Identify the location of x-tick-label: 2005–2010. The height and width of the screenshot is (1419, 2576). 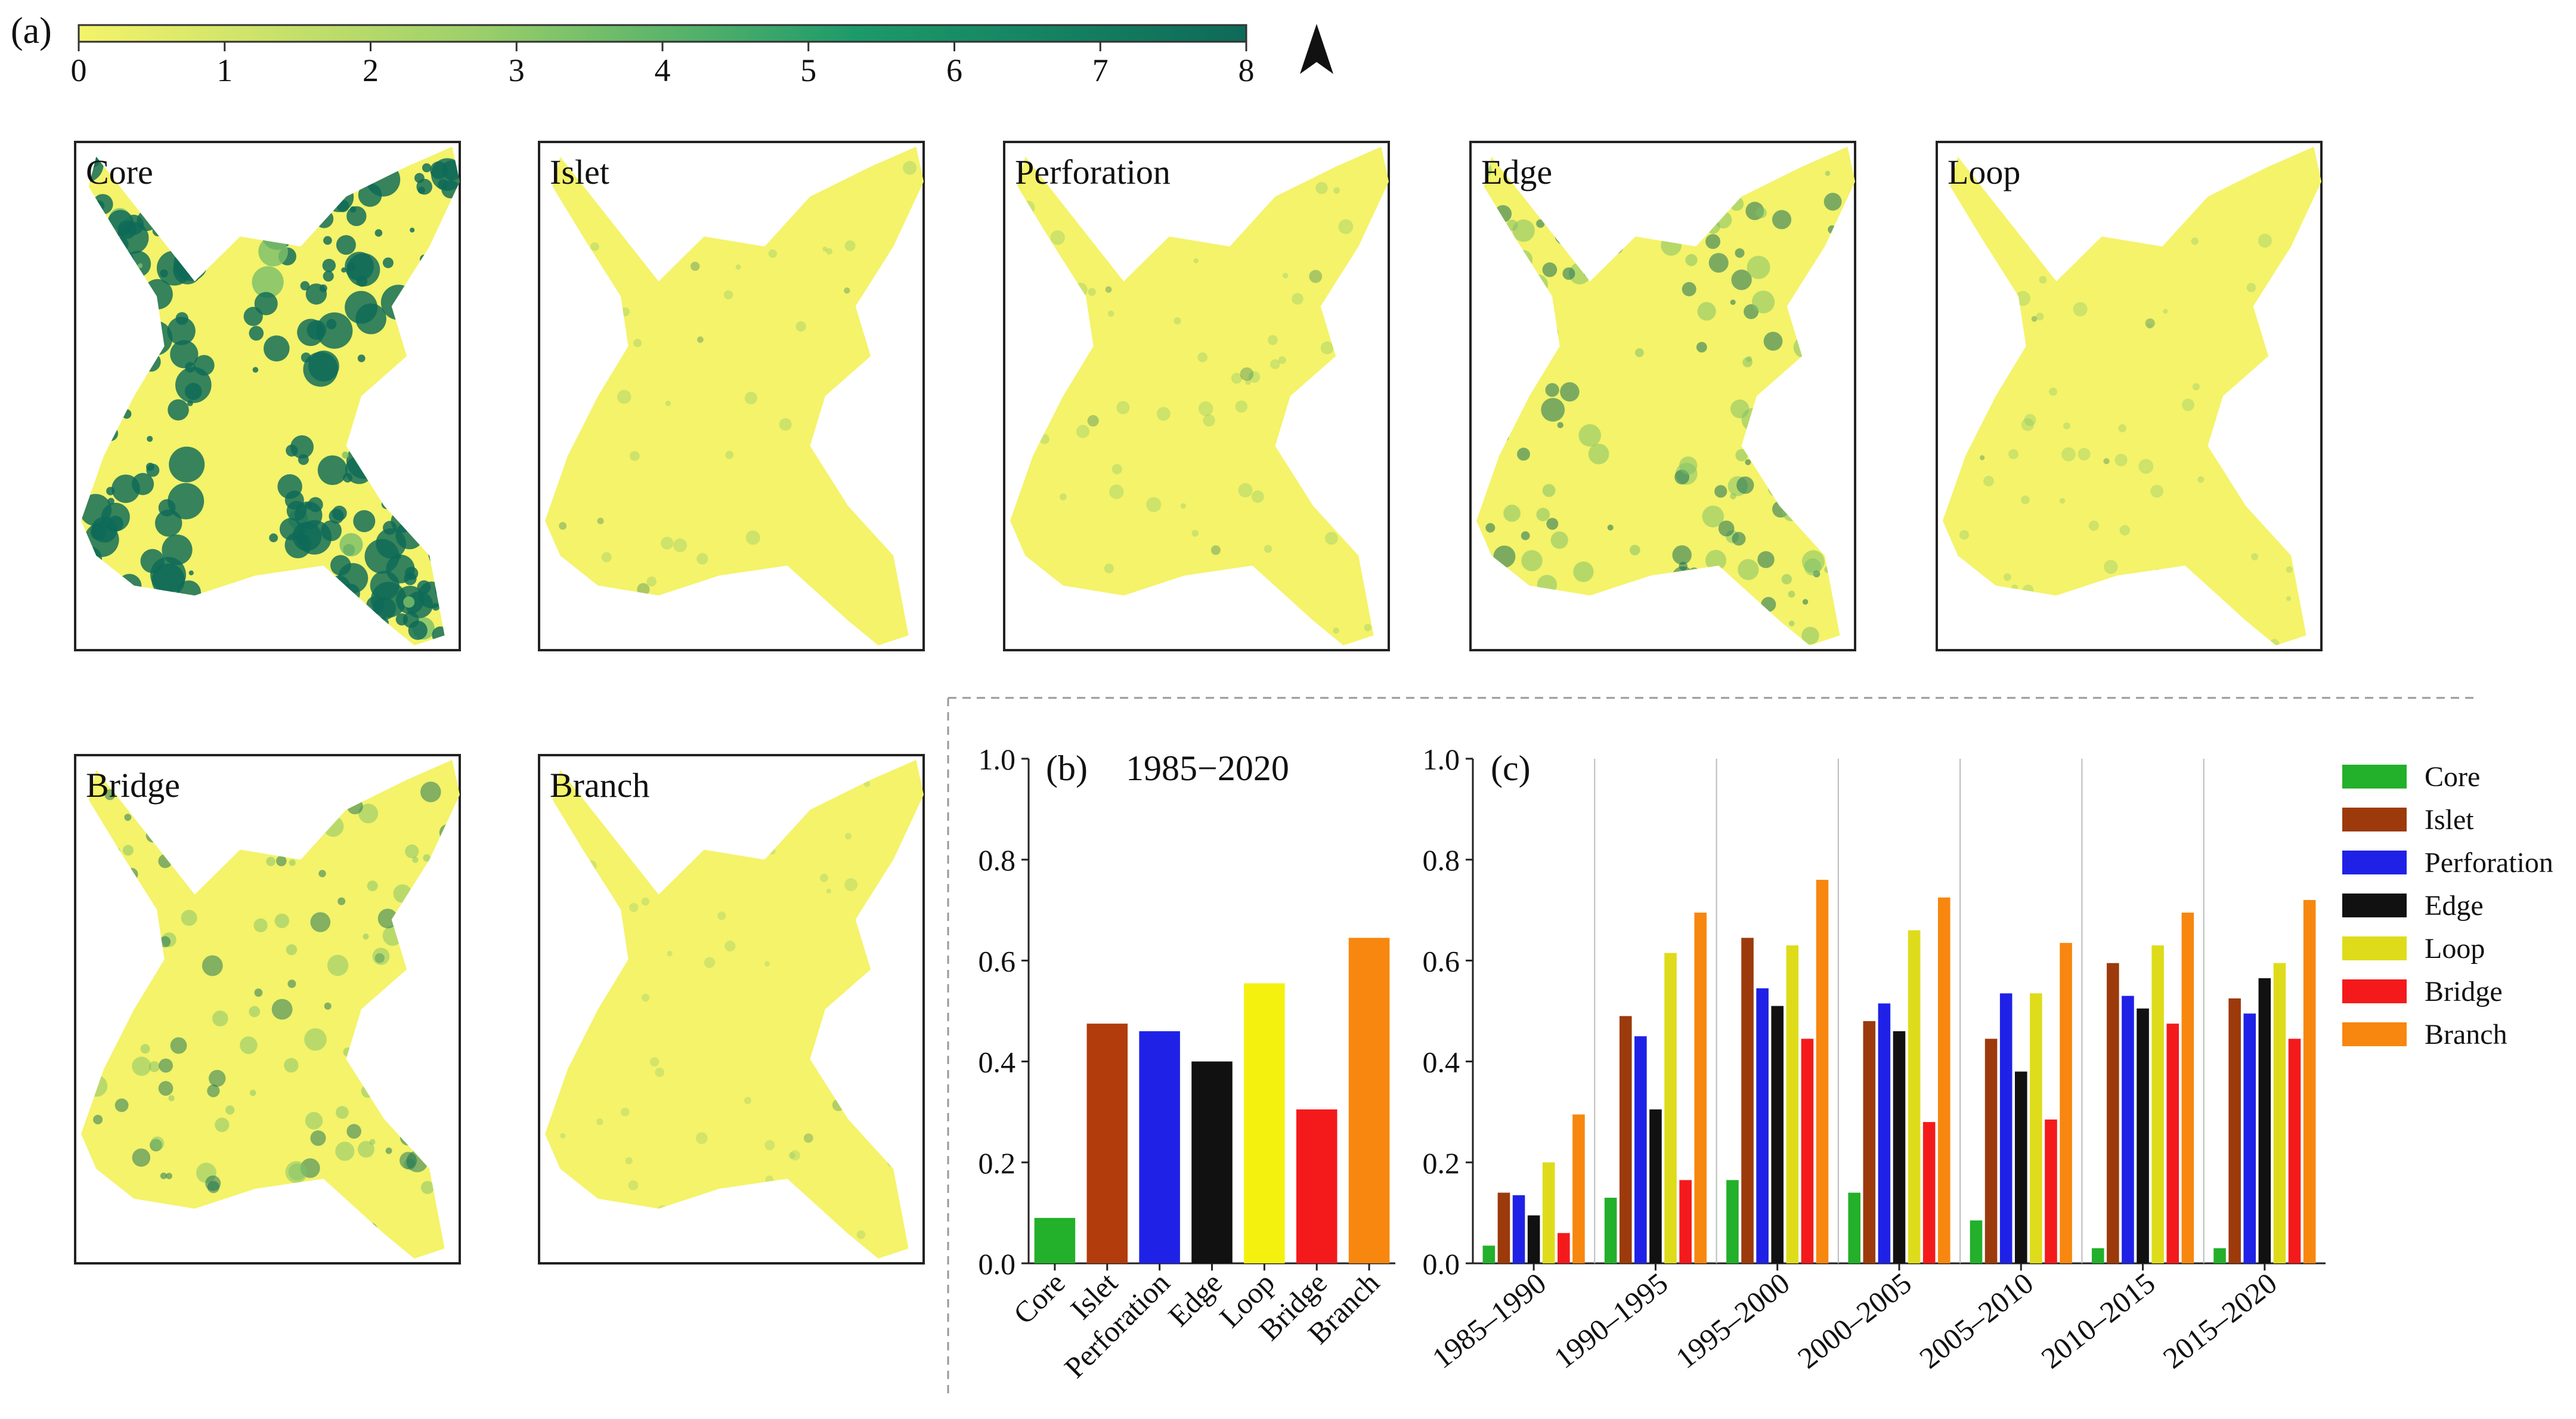
(1976, 1320).